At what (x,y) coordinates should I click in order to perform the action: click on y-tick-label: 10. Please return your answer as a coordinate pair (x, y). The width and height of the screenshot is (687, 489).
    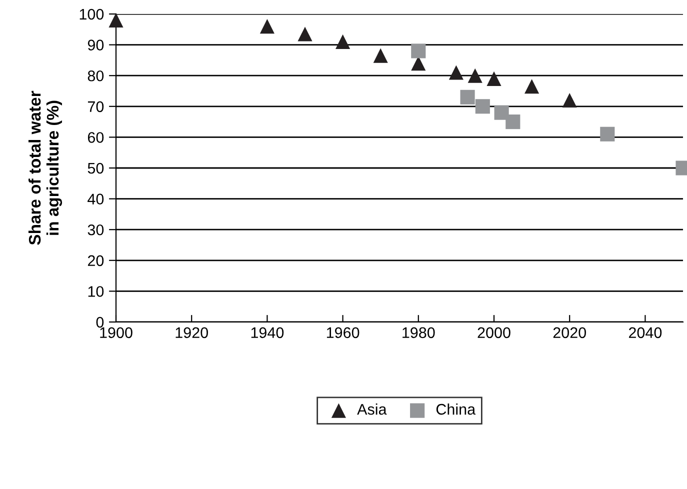
    Looking at the image, I should click on (96, 291).